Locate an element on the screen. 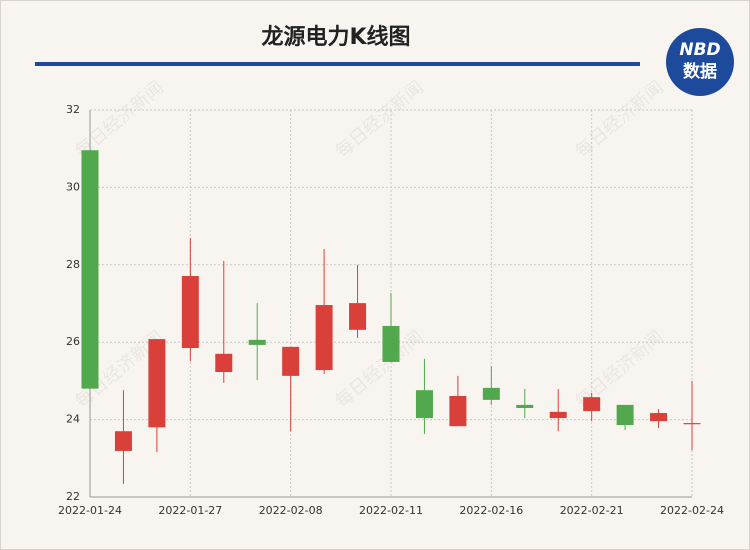  title-rule is located at coordinates (337, 64).